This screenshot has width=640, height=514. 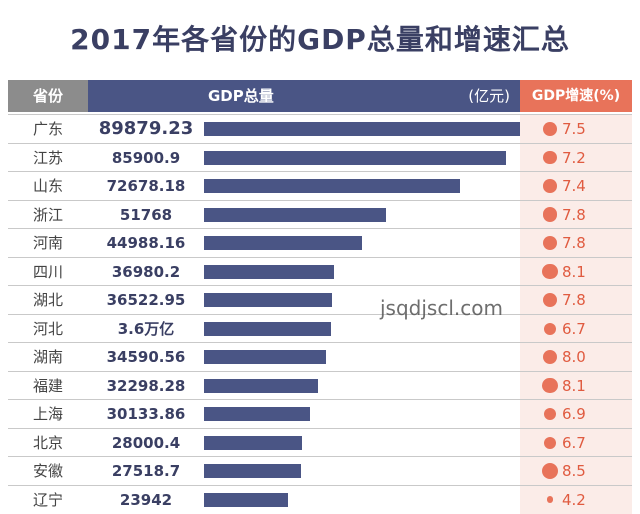 I want to click on table-row: 河南 44988.16 7.8, so click(x=320, y=242).